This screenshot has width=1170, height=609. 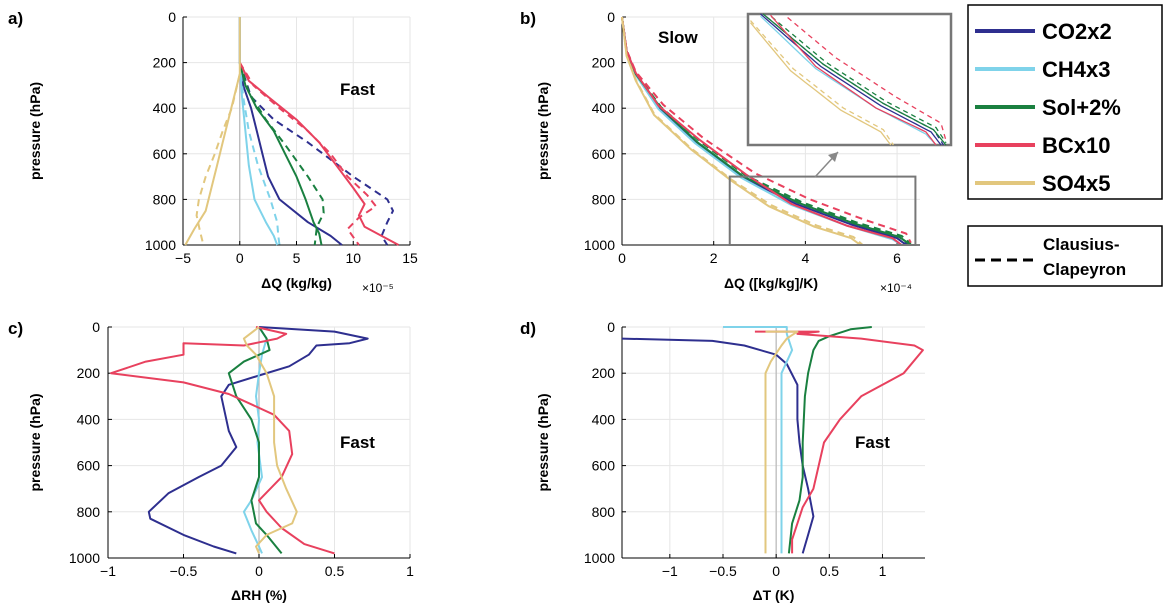 I want to click on cc-legend-line2: Clapeyron, so click(x=1084, y=269).